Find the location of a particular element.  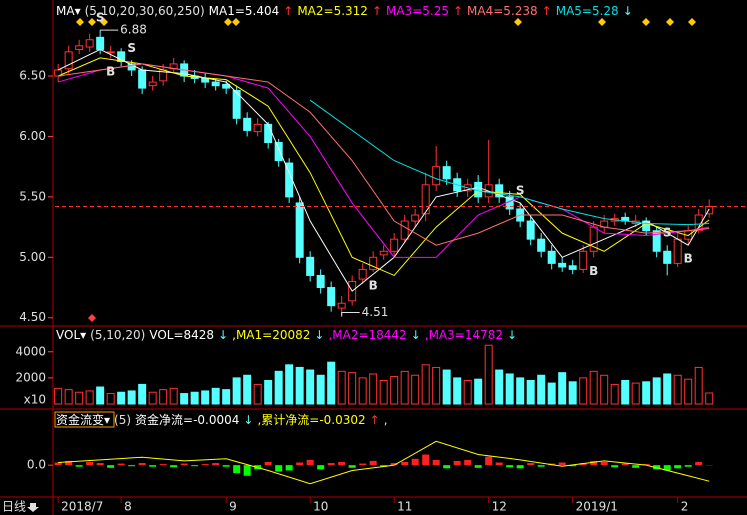

annotation: 4.51 is located at coordinates (375, 312).